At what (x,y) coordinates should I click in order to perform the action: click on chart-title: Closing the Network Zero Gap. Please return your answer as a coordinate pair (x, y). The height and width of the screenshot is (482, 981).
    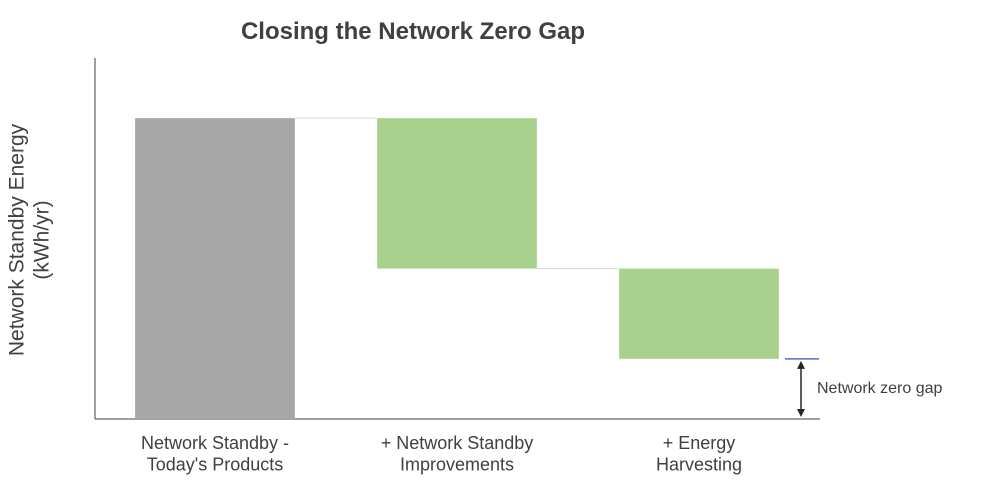
    Looking at the image, I should click on (413, 31).